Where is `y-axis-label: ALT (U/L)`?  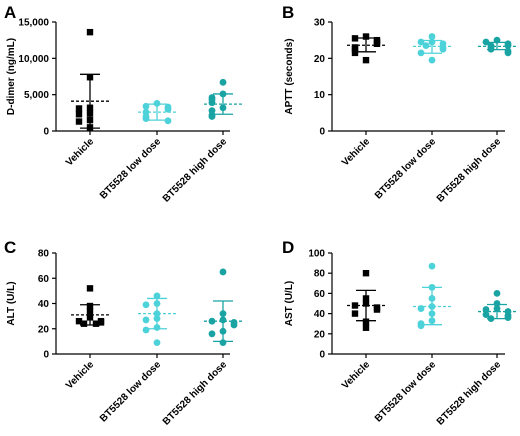 y-axis-label: ALT (U/L) is located at coordinates (11, 303).